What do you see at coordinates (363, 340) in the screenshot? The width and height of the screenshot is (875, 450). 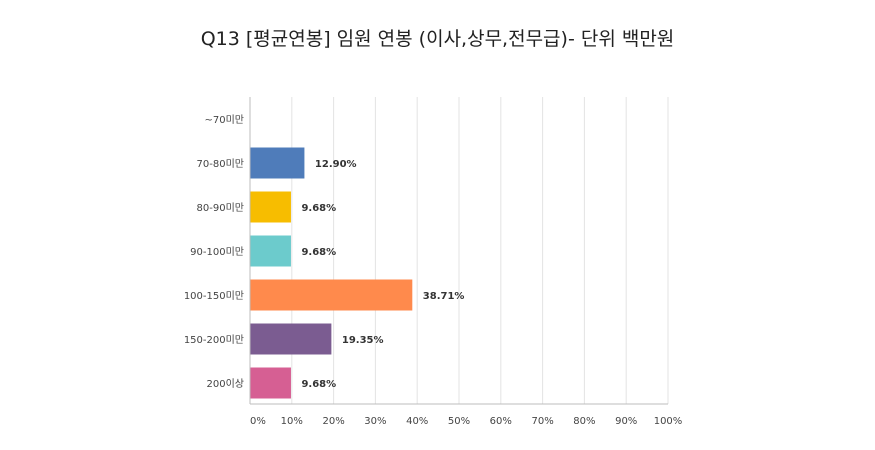 I see `data-label: 19.35%` at bounding box center [363, 340].